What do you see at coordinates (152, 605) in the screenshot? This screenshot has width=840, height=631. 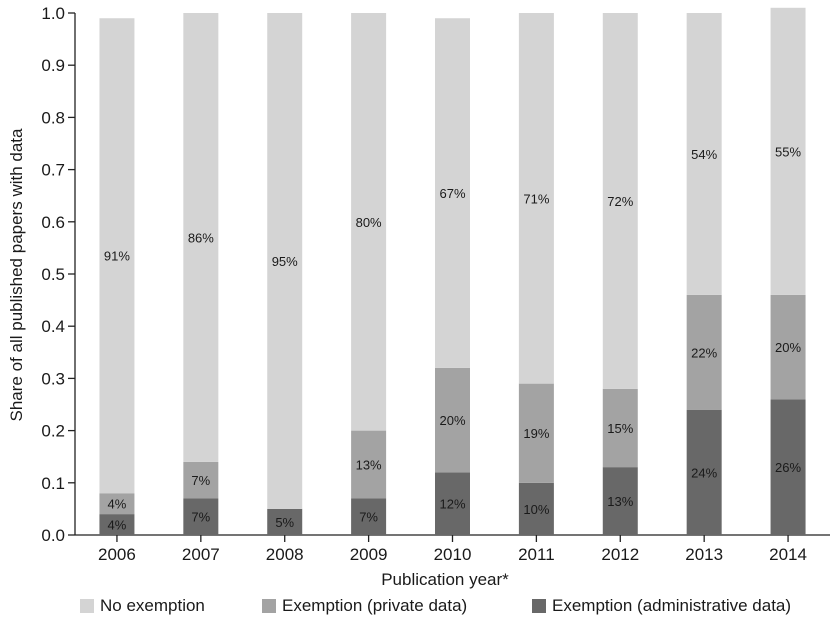 I see `legend-label-0: No exemption` at bounding box center [152, 605].